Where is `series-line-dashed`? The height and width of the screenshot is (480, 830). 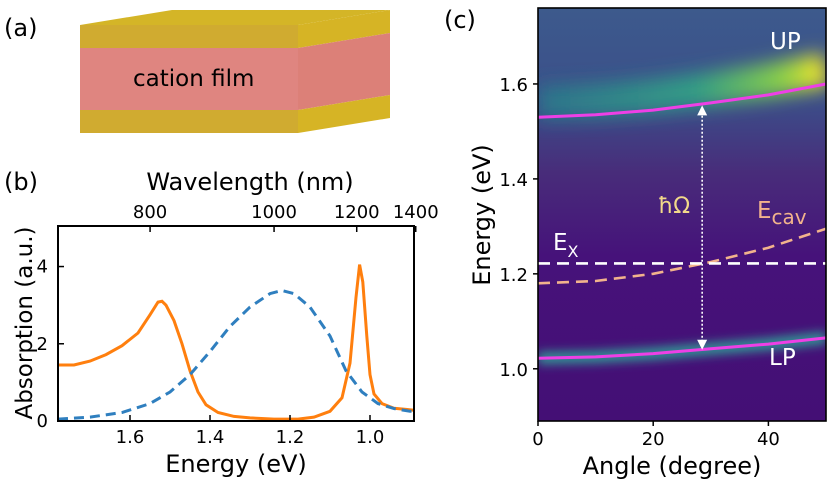
series-line-dashed is located at coordinates (235, 354).